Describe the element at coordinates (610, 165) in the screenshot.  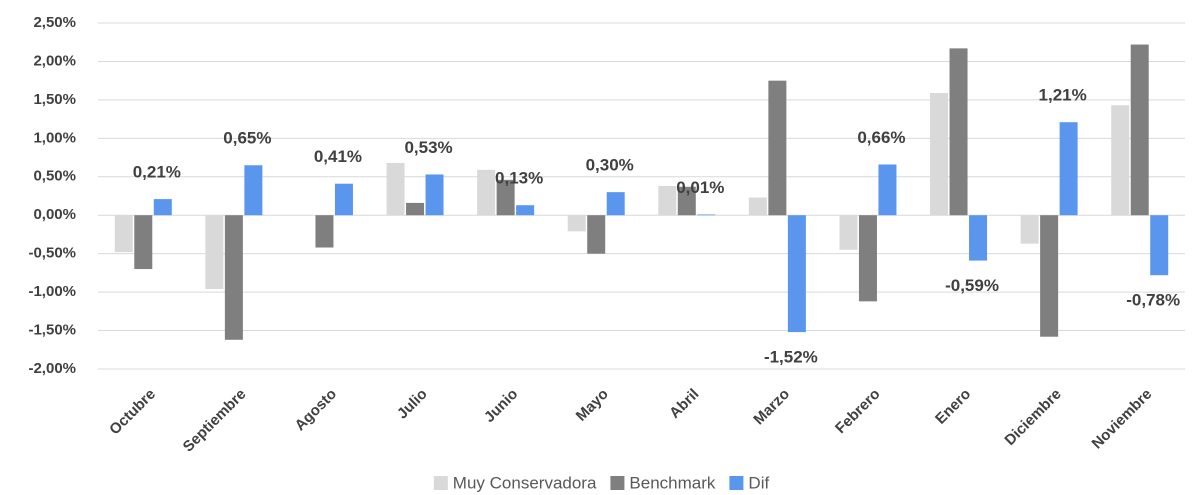
I see `value-label: 0,30%` at that location.